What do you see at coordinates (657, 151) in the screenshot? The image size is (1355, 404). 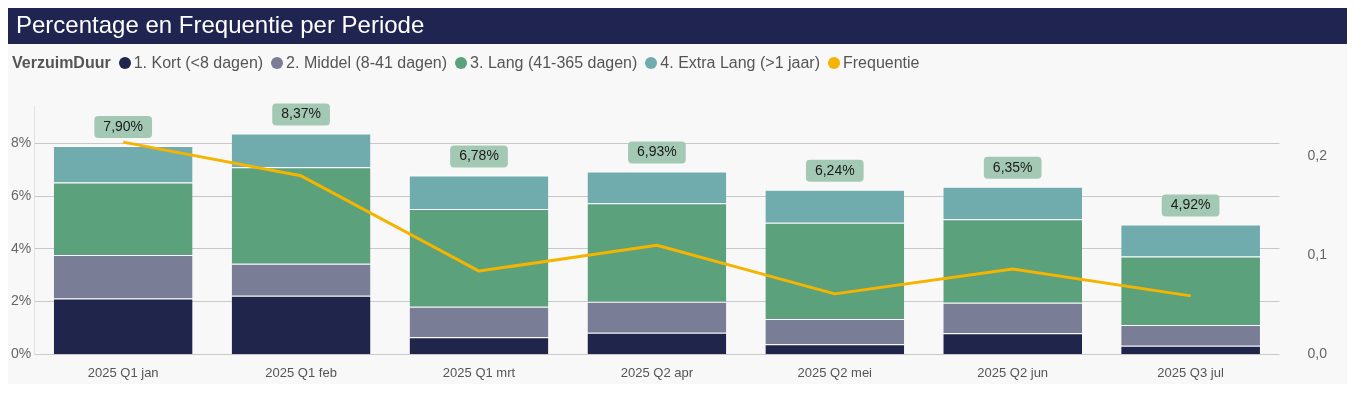 I see `total-label: 6,93%` at bounding box center [657, 151].